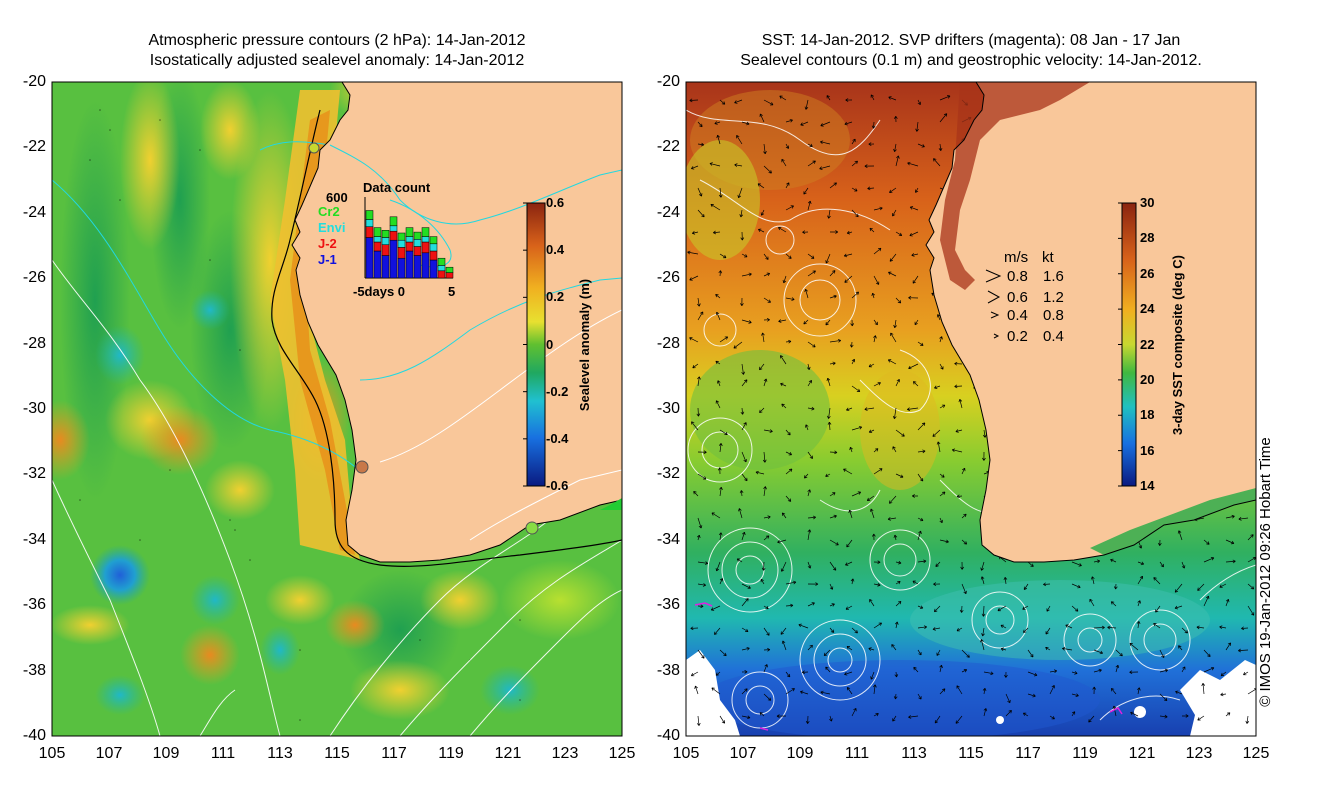 This screenshot has height=810, width=1320. What do you see at coordinates (337, 753) in the screenshot?
I see `lon-tick-label: 115` at bounding box center [337, 753].